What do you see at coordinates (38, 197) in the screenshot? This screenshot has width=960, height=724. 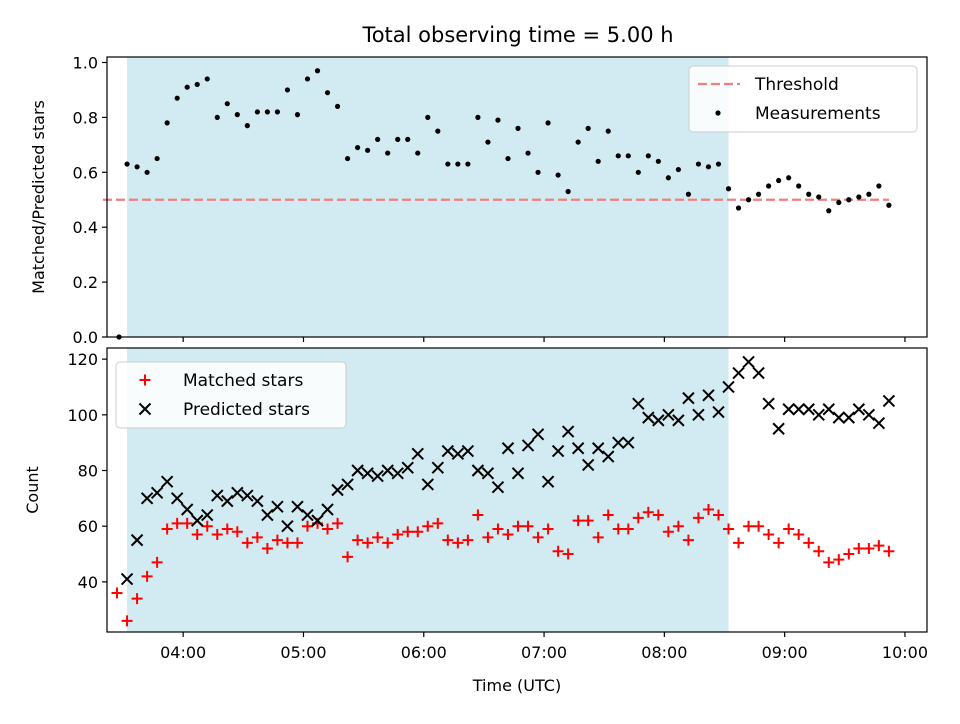 I see `y-axis-label: Matched/Predicted stars` at bounding box center [38, 197].